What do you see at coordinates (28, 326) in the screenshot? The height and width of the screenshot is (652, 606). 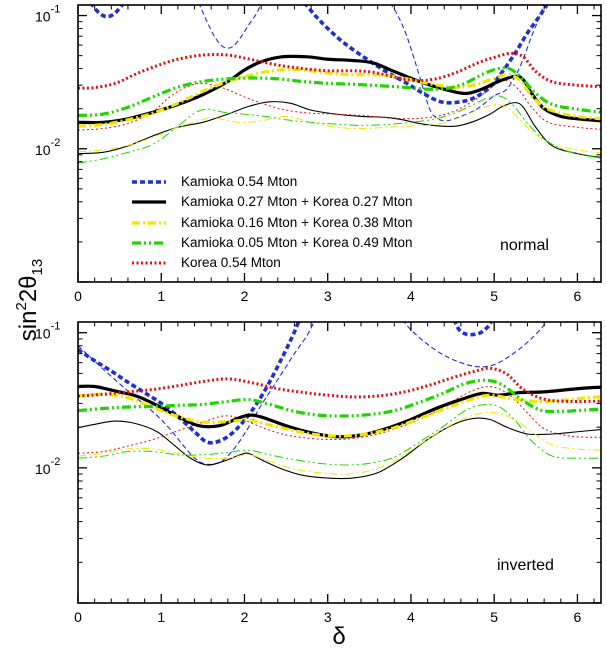 I see `y-label-base: sin` at bounding box center [28, 326].